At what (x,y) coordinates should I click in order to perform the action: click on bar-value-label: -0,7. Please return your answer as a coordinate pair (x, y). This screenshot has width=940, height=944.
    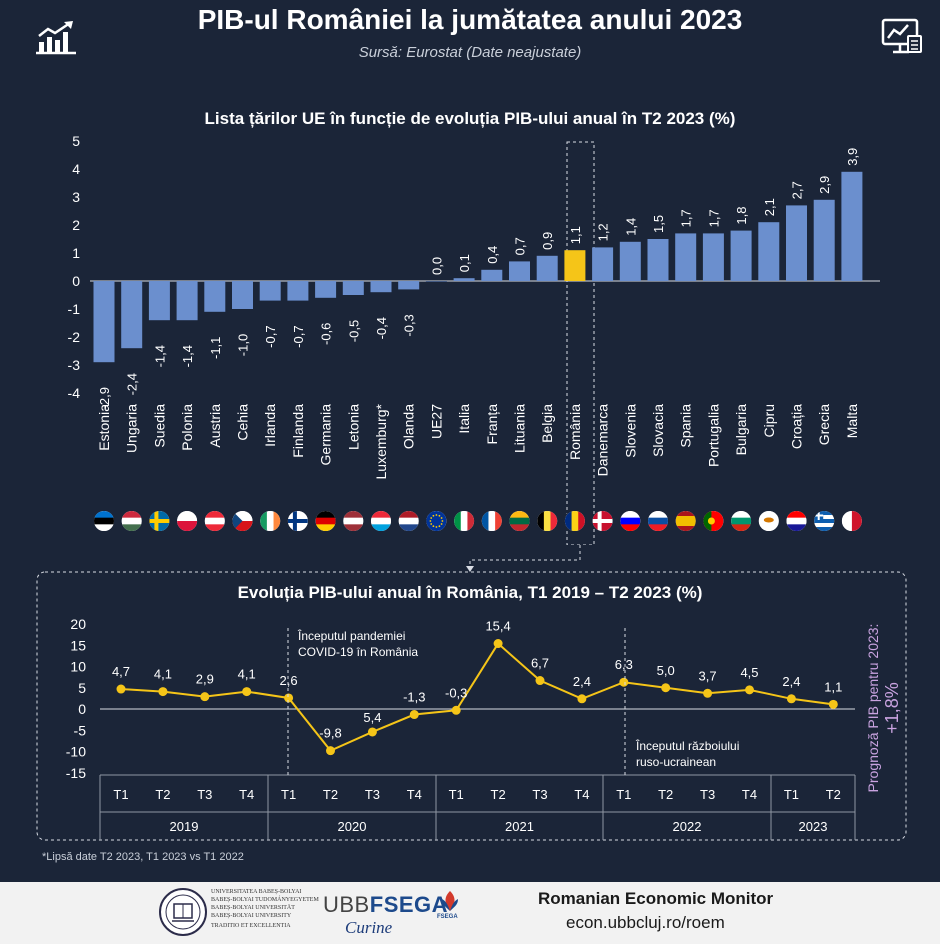
    Looking at the image, I should click on (298, 336).